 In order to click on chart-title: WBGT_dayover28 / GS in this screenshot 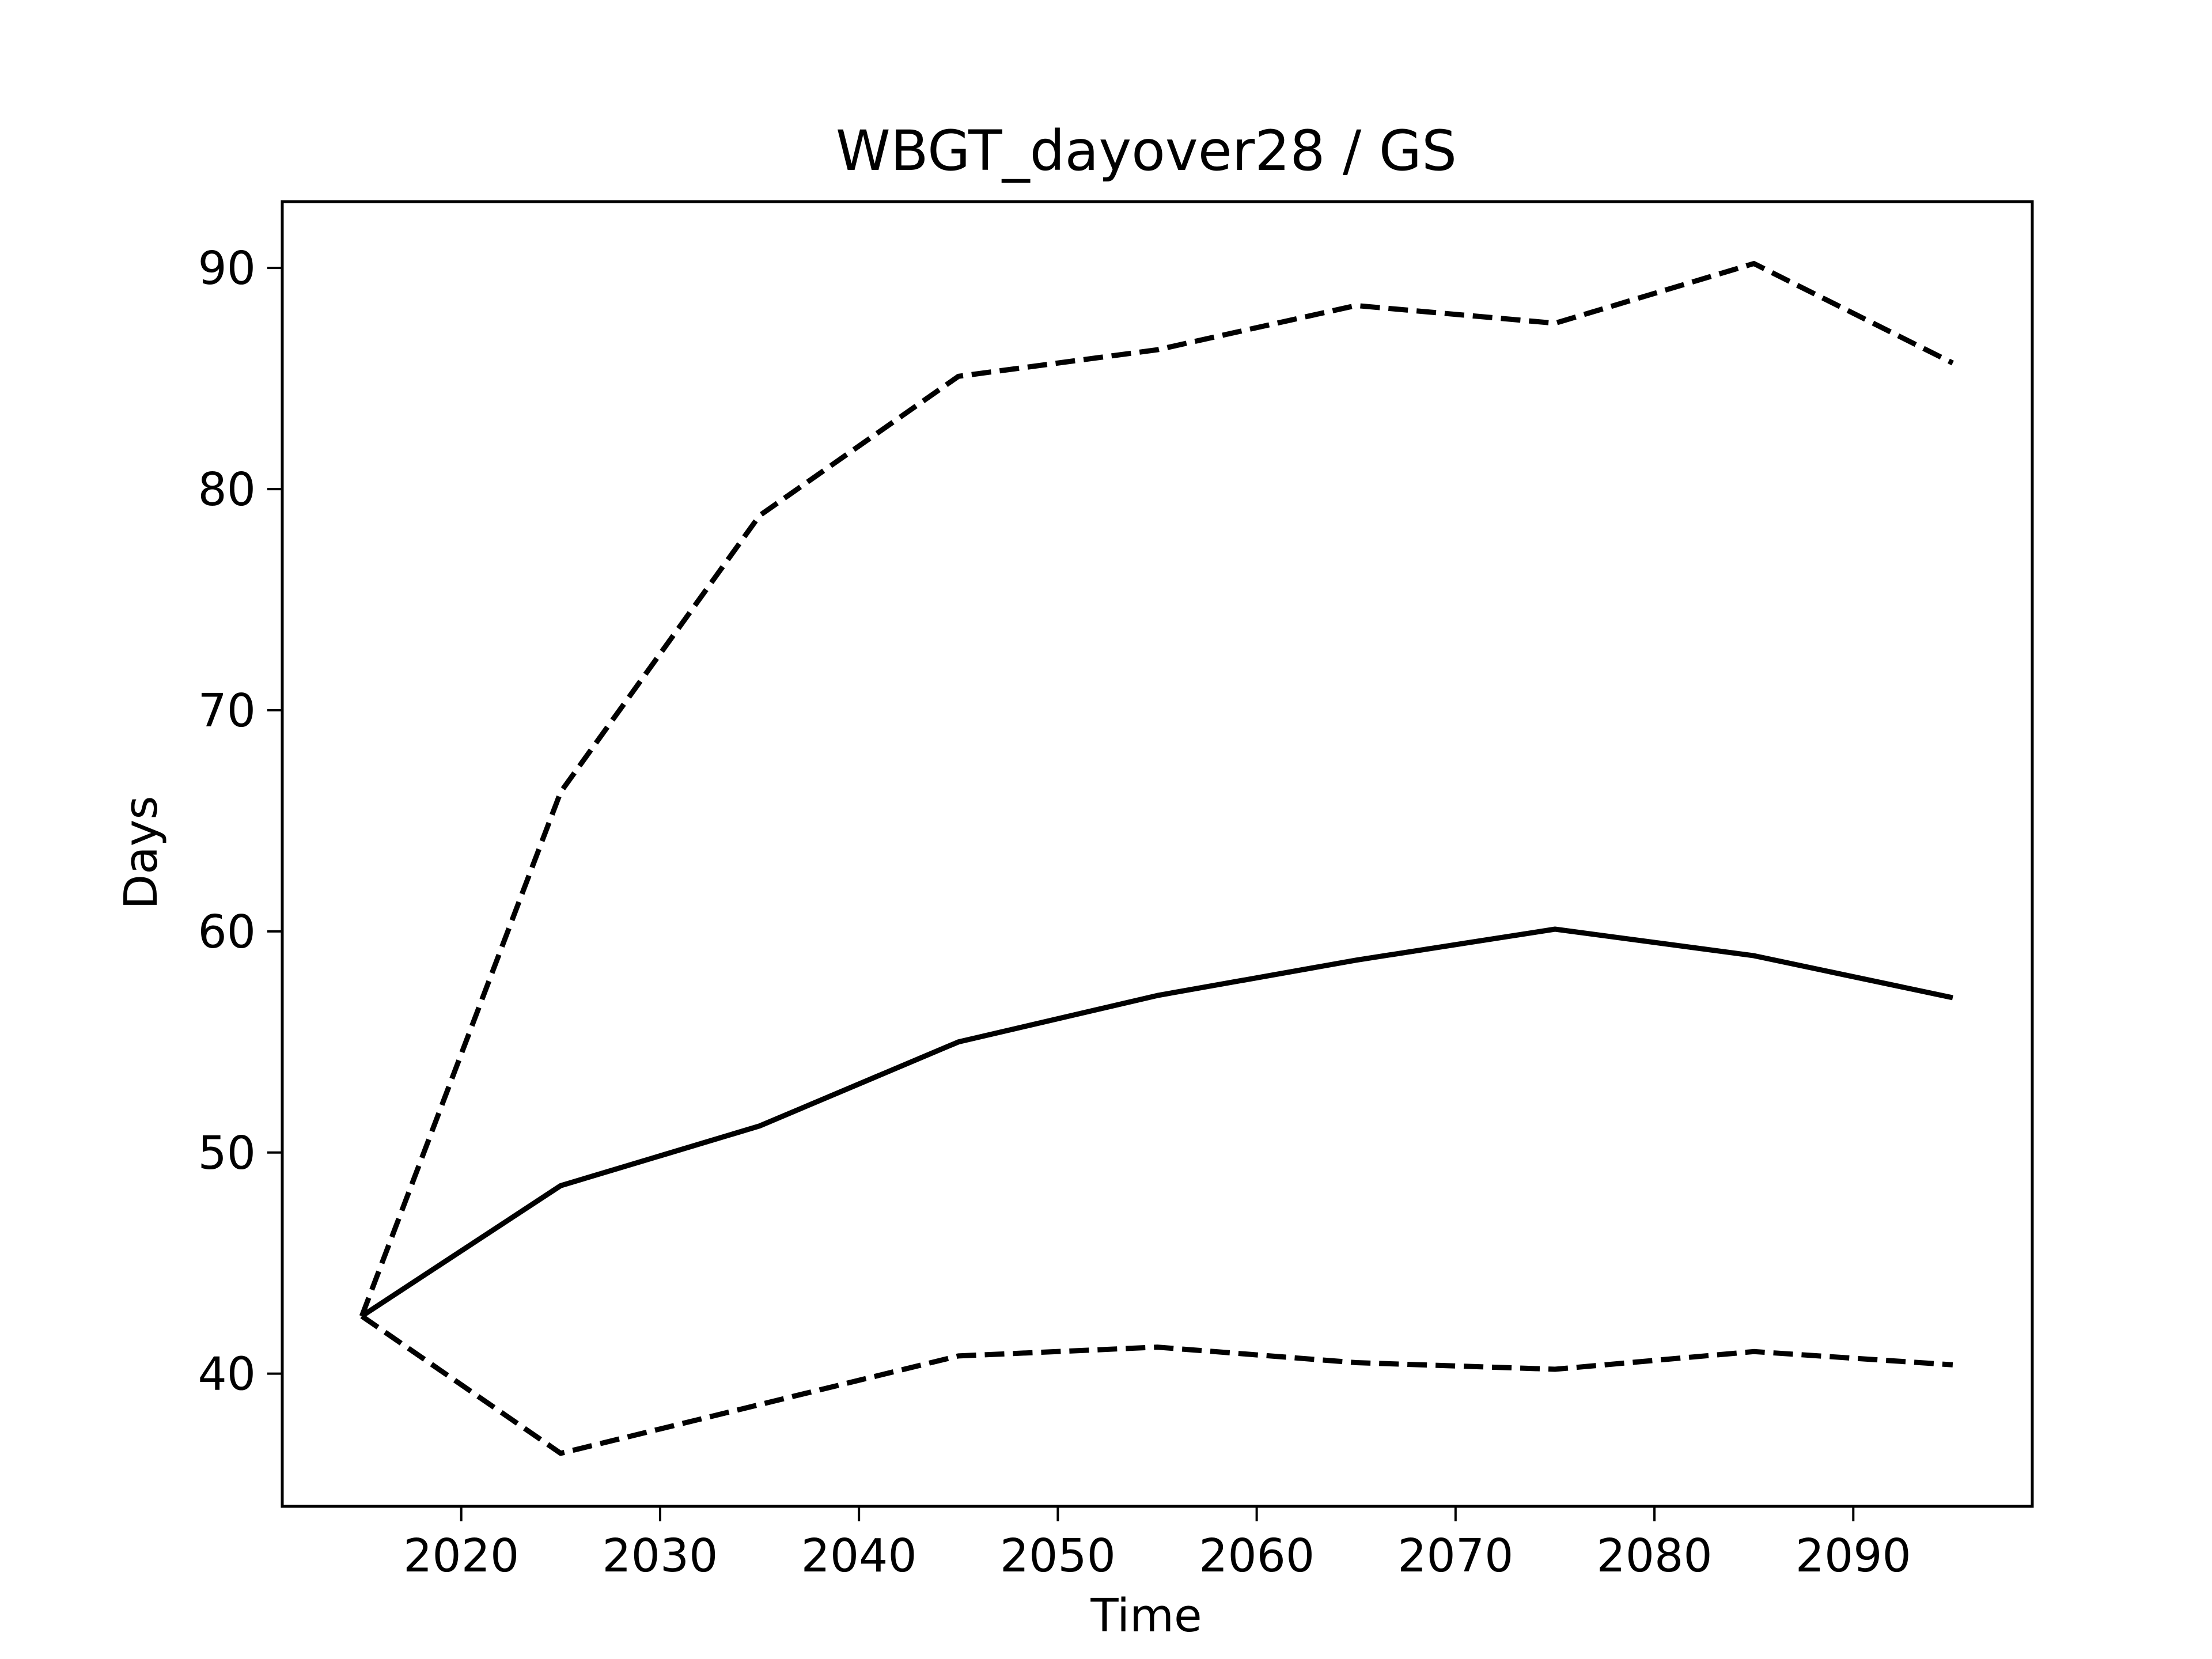, I will do `click(1146, 151)`.